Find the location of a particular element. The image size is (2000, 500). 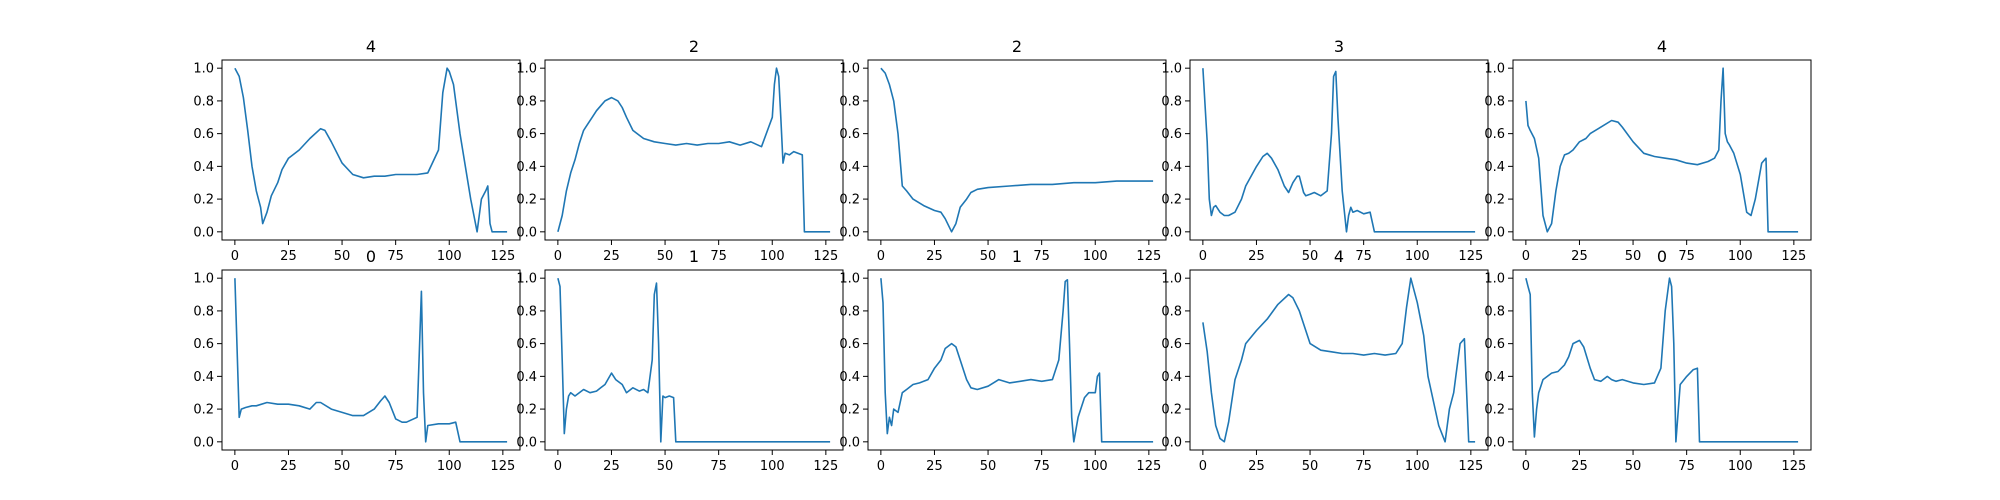

subplot-8: 1 0 25 50 75 100 125 0.0 0.2 0.4 0.6 0.8 1.0 is located at coordinates (1003, 360).